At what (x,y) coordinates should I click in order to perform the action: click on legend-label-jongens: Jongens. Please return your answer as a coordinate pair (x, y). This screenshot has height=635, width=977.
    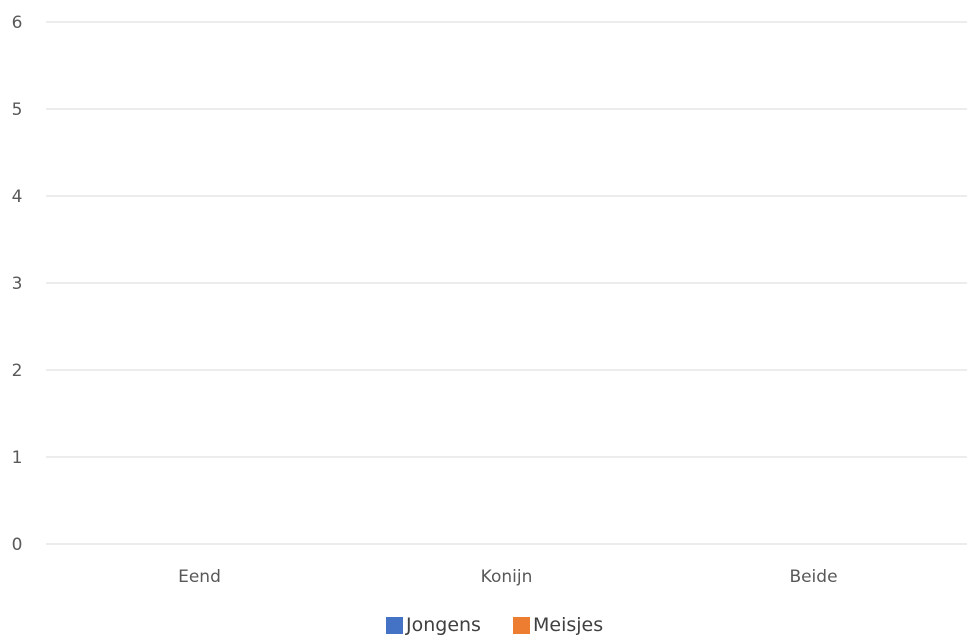
    Looking at the image, I should click on (443, 624).